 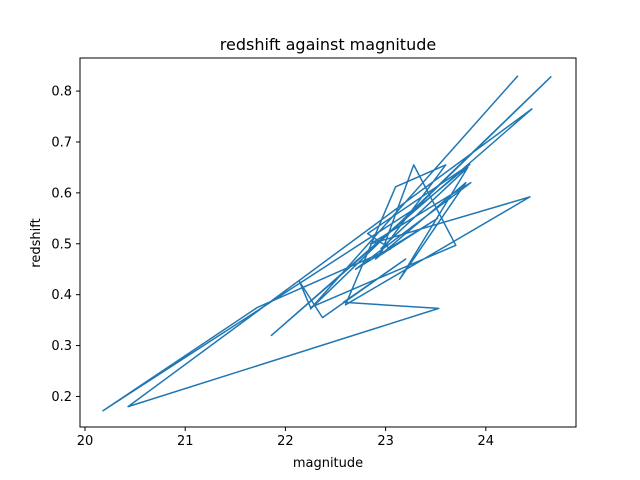 I want to click on y-tick-label: 0.2, so click(x=61, y=397).